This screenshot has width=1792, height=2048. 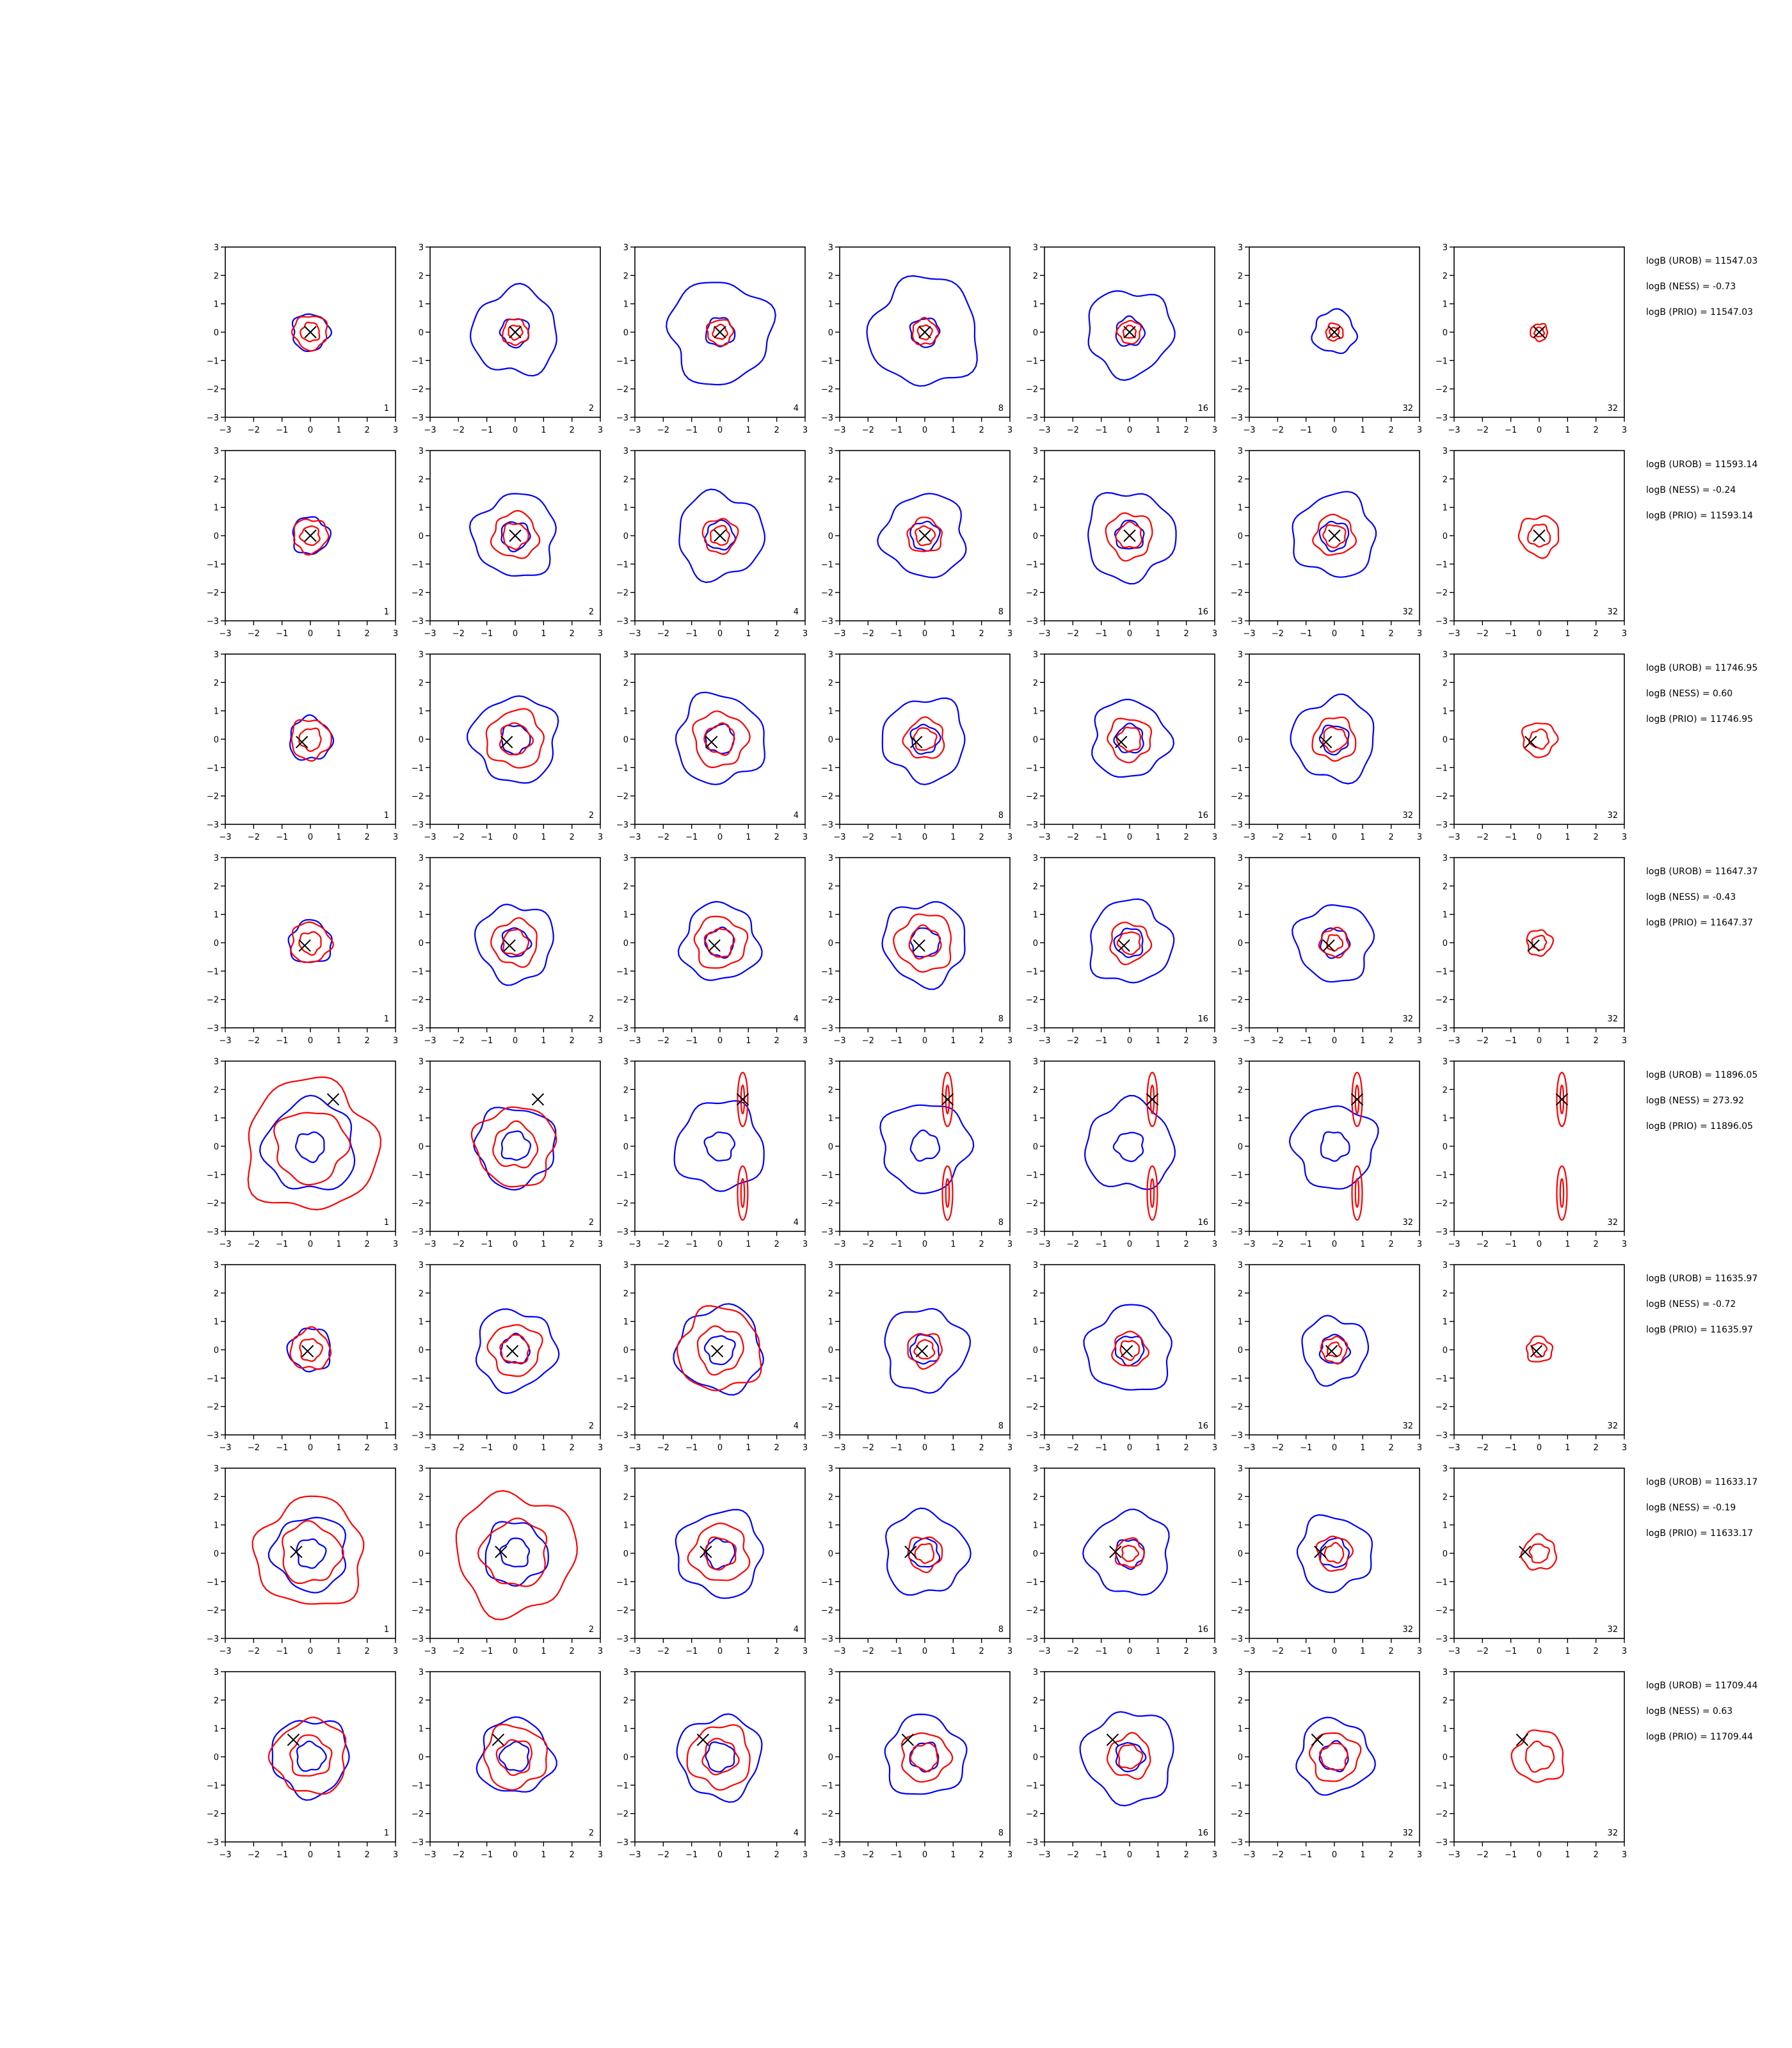 What do you see at coordinates (1531, 1153) in the screenshot?
I see `panel-r5-c7: −3−3 −2 −2 −1 −1 0 0 1 1 2 2 3 3 32` at bounding box center [1531, 1153].